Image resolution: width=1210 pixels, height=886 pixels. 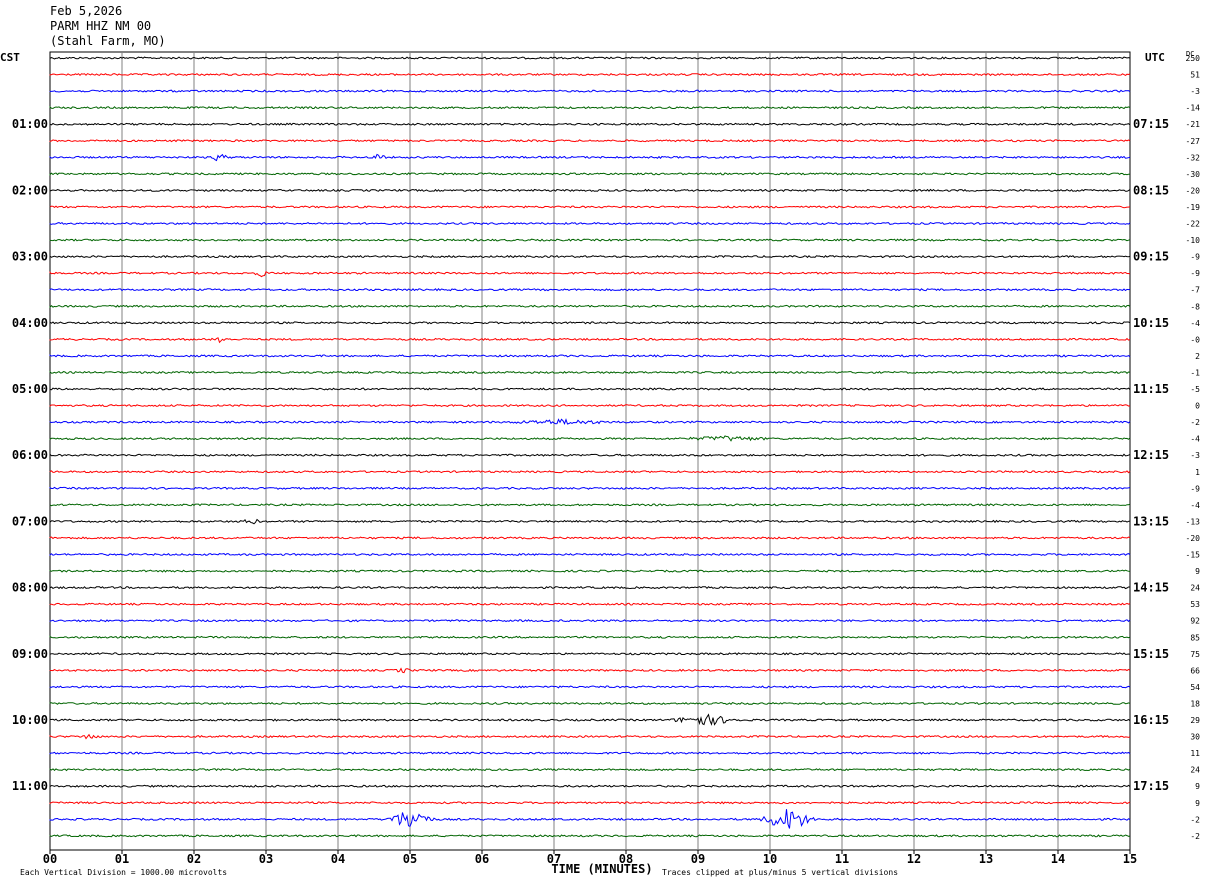 What do you see at coordinates (30, 654) in the screenshot?
I see `left-hour-label: 09:00` at bounding box center [30, 654].